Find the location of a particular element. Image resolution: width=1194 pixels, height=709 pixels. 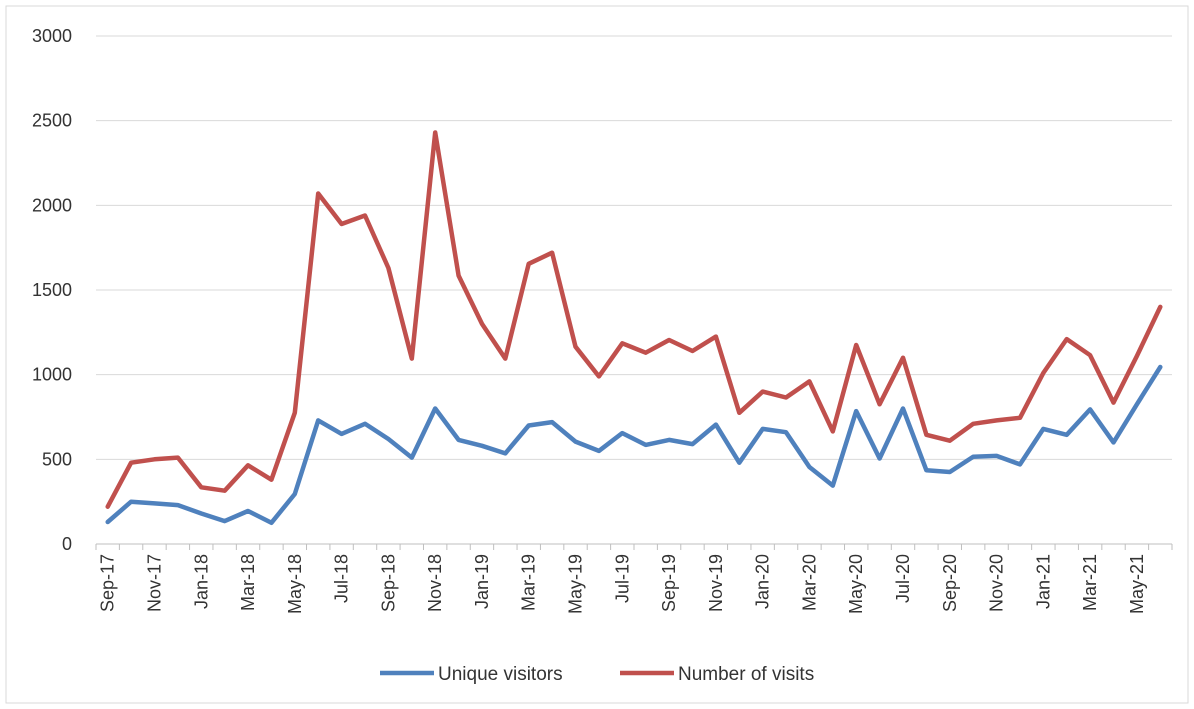

x-tick-label: Jan-20 is located at coordinates (763, 581).